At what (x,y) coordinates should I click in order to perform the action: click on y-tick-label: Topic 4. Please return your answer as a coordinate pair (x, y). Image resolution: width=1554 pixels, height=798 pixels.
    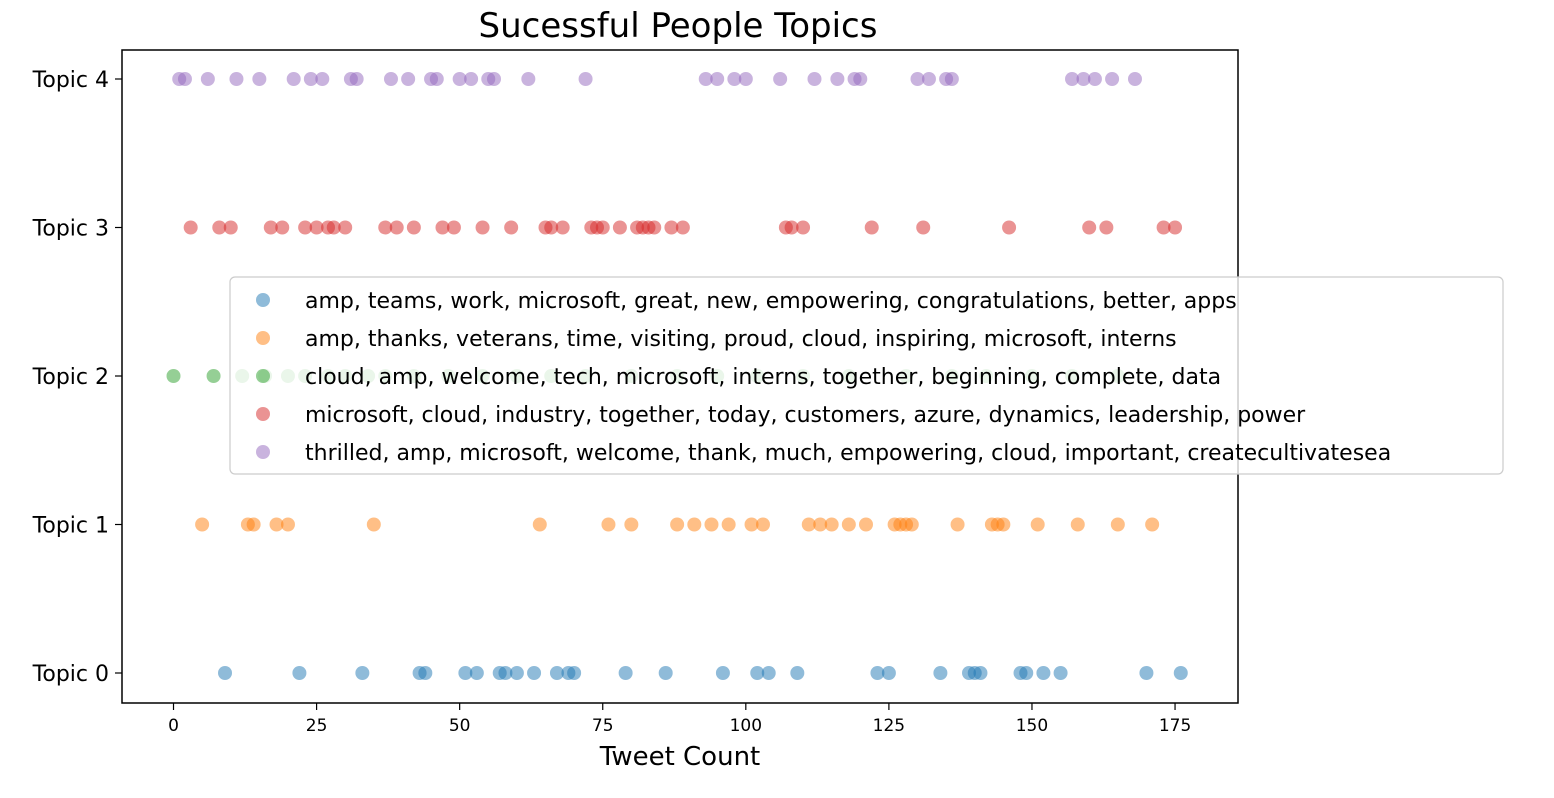
    Looking at the image, I should click on (70, 80).